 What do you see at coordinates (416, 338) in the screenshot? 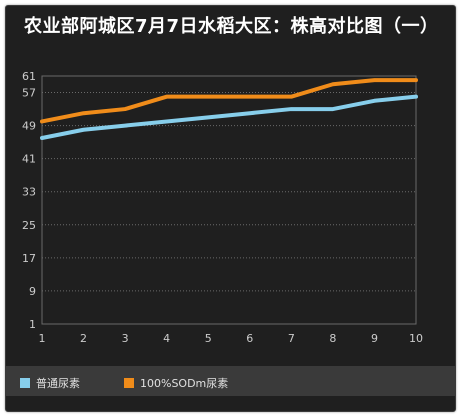
I see `x-tick-label: 10` at bounding box center [416, 338].